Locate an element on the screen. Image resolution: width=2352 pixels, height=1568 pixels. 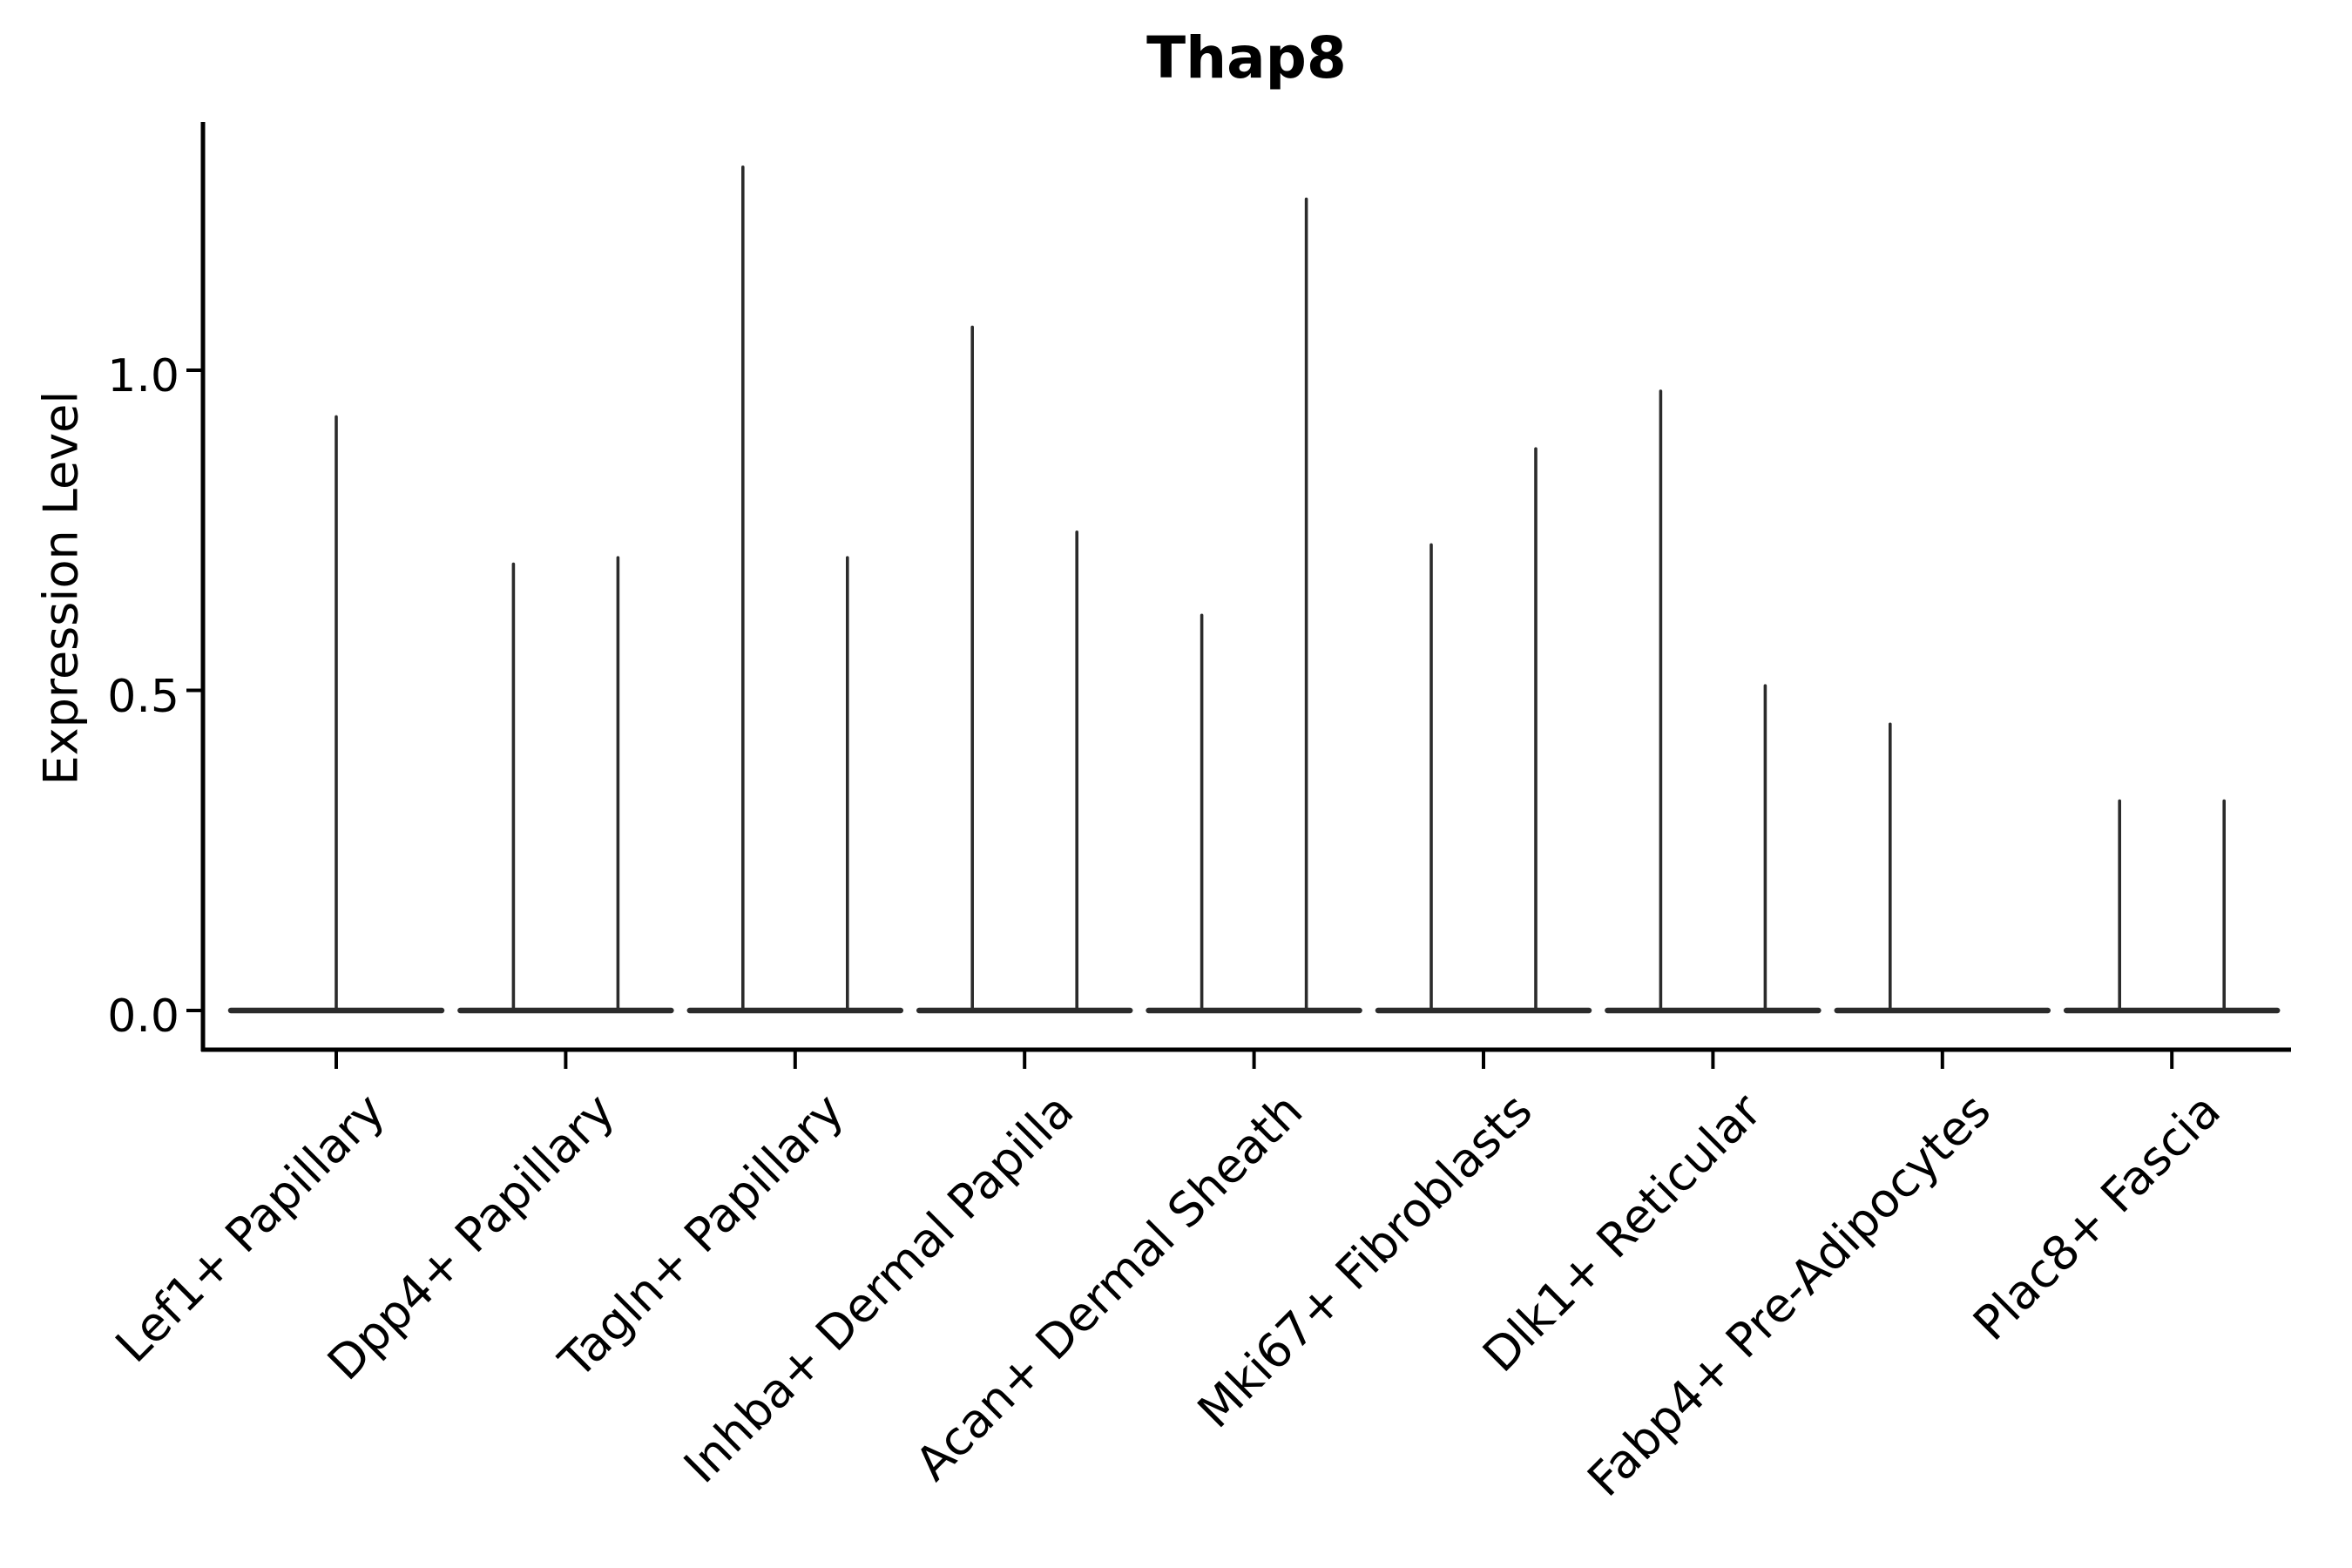
y-tick-label: 0.0 is located at coordinates (143, 1016).